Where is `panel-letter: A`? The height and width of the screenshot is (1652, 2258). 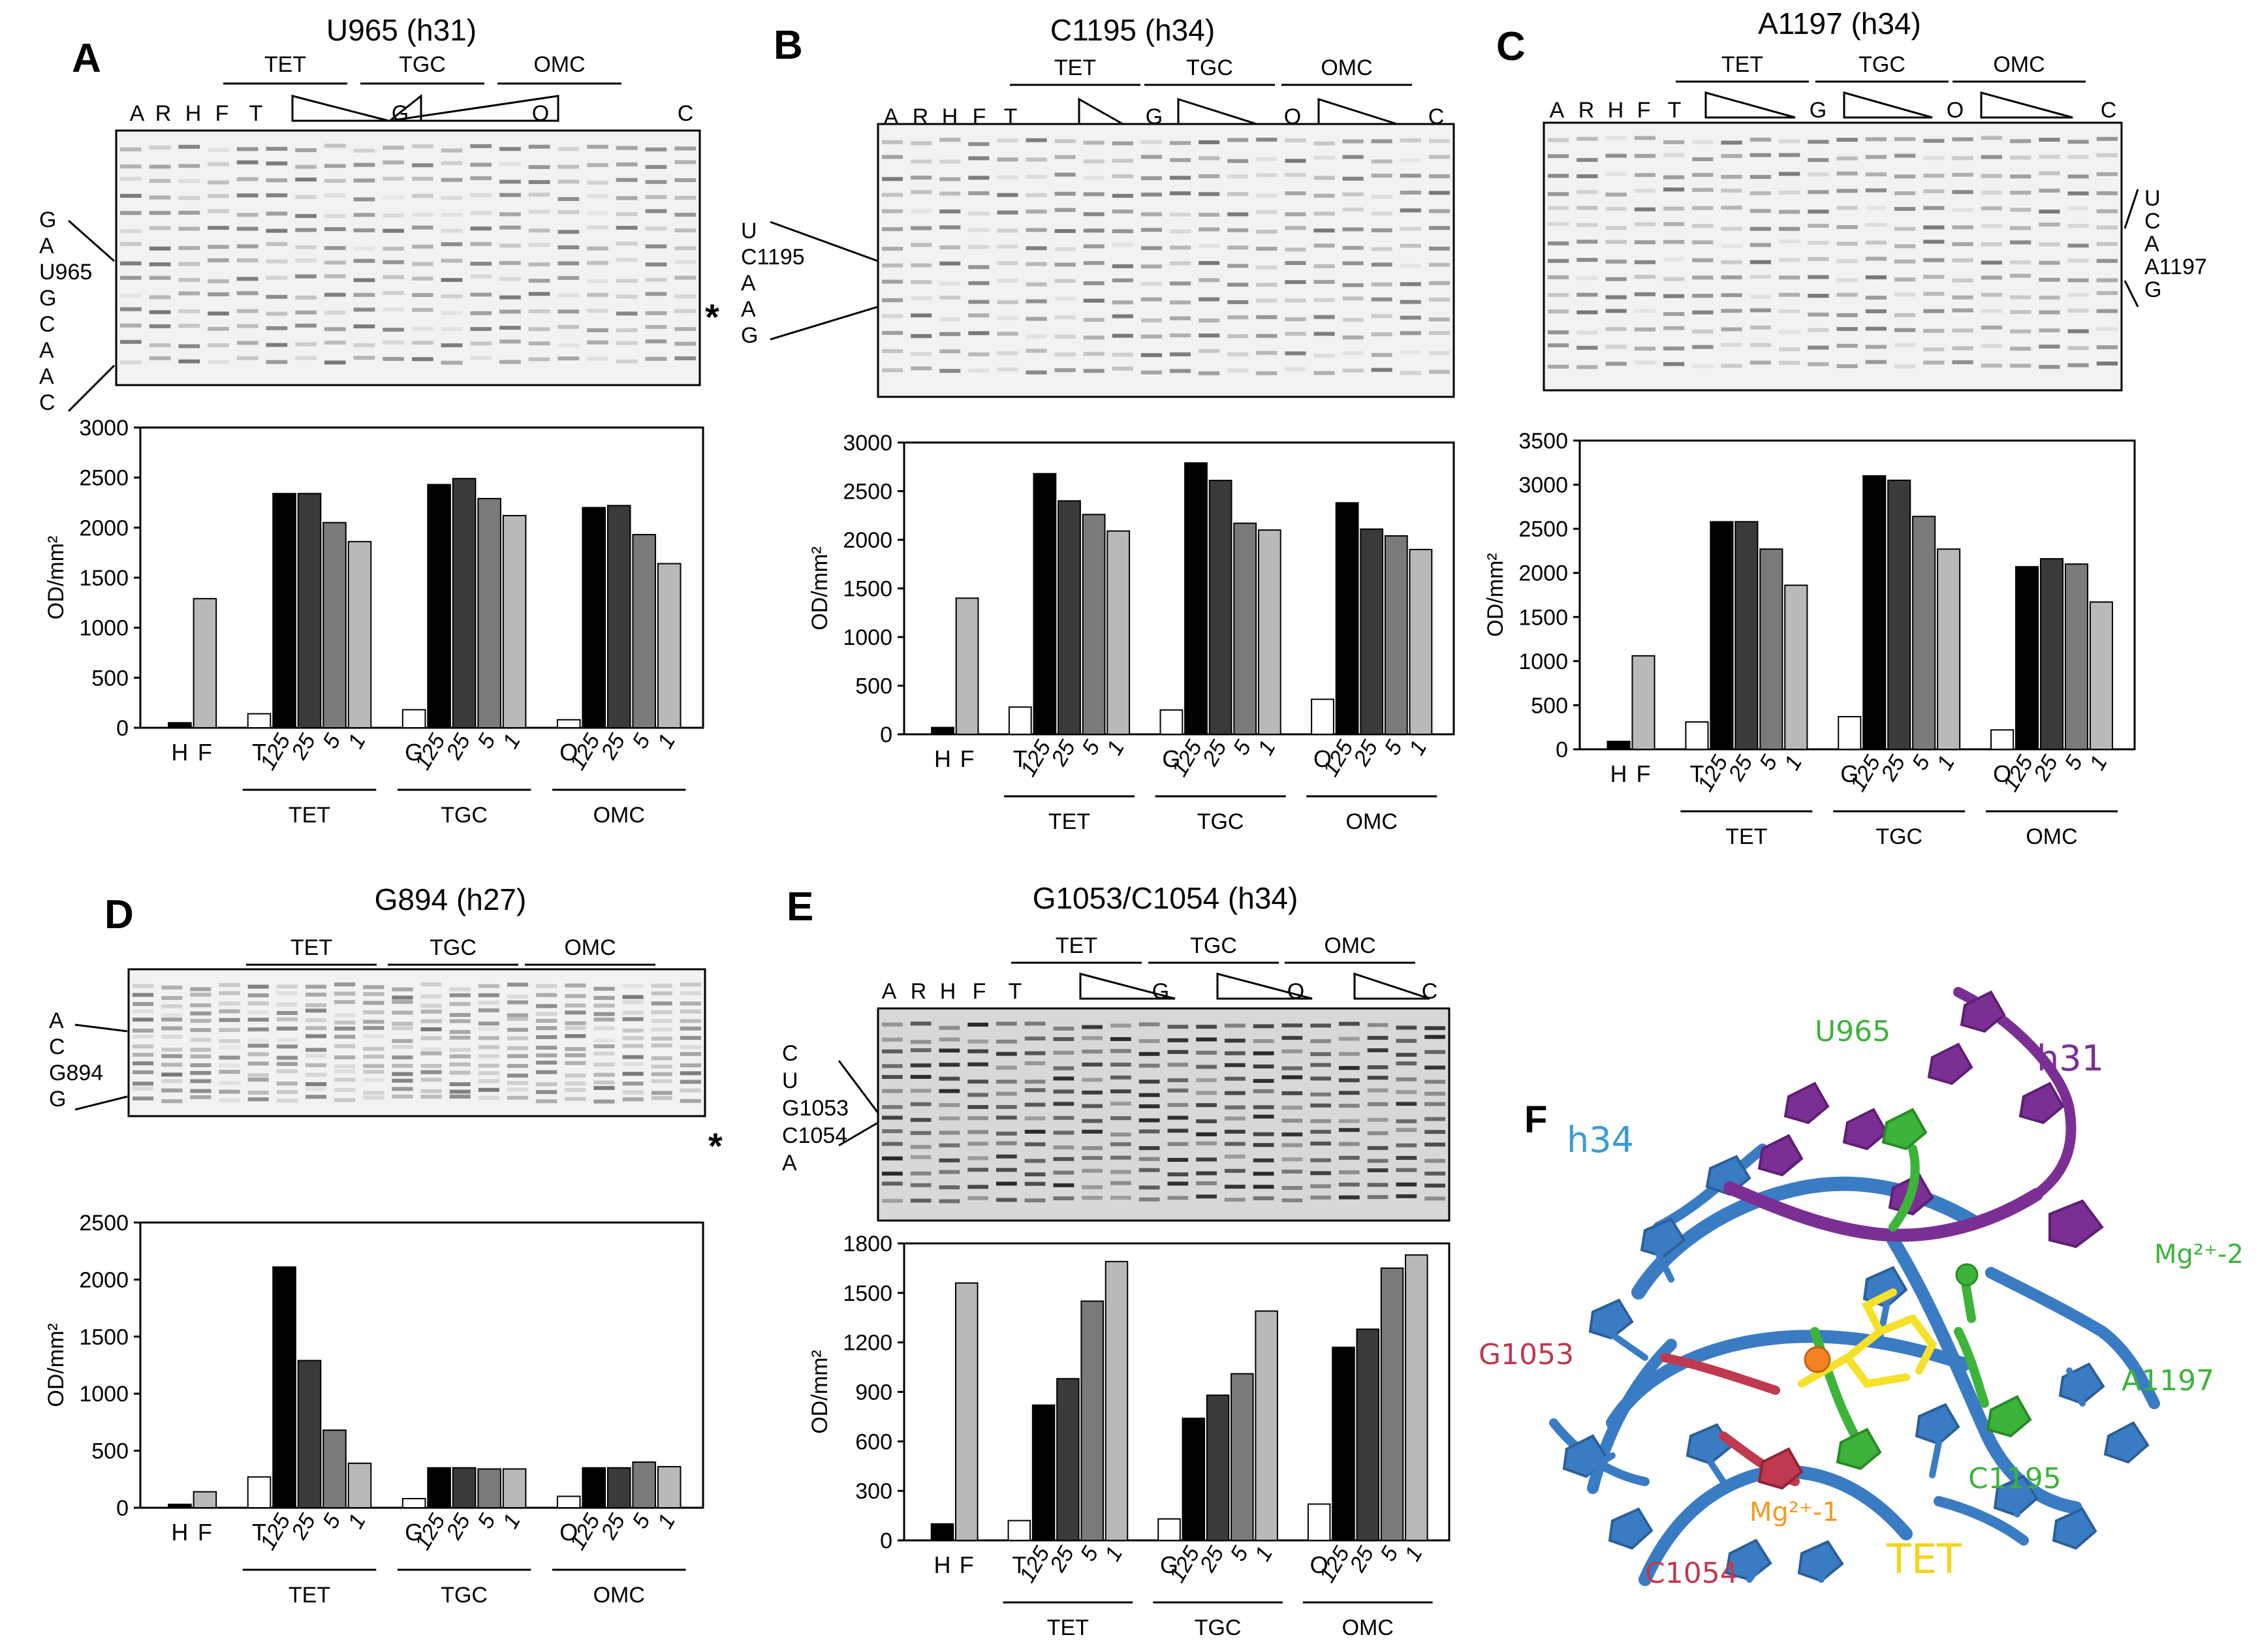
panel-letter: A is located at coordinates (86, 58).